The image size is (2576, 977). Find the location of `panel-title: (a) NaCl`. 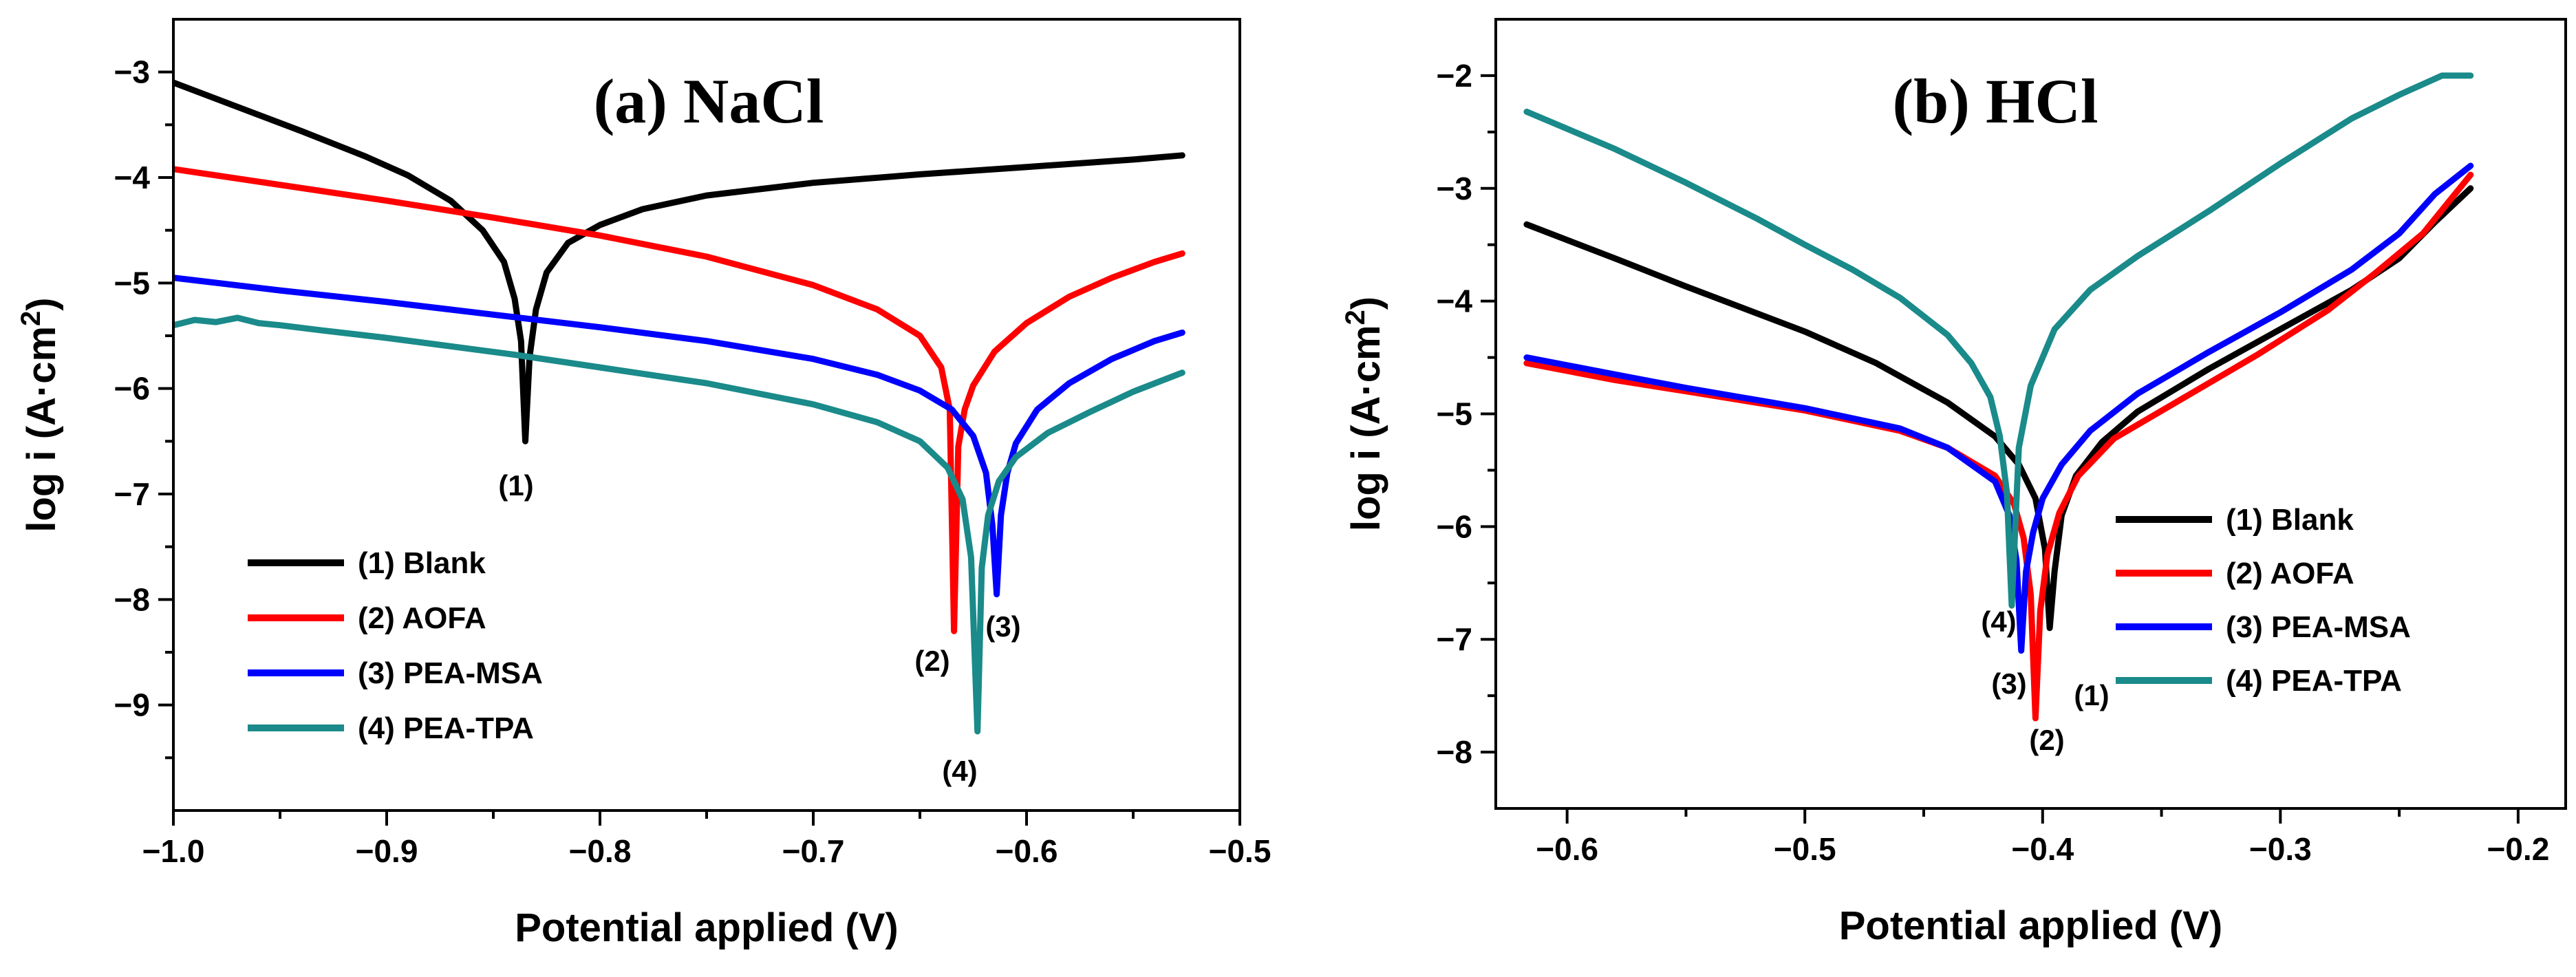

panel-title: (a) NaCl is located at coordinates (709, 101).